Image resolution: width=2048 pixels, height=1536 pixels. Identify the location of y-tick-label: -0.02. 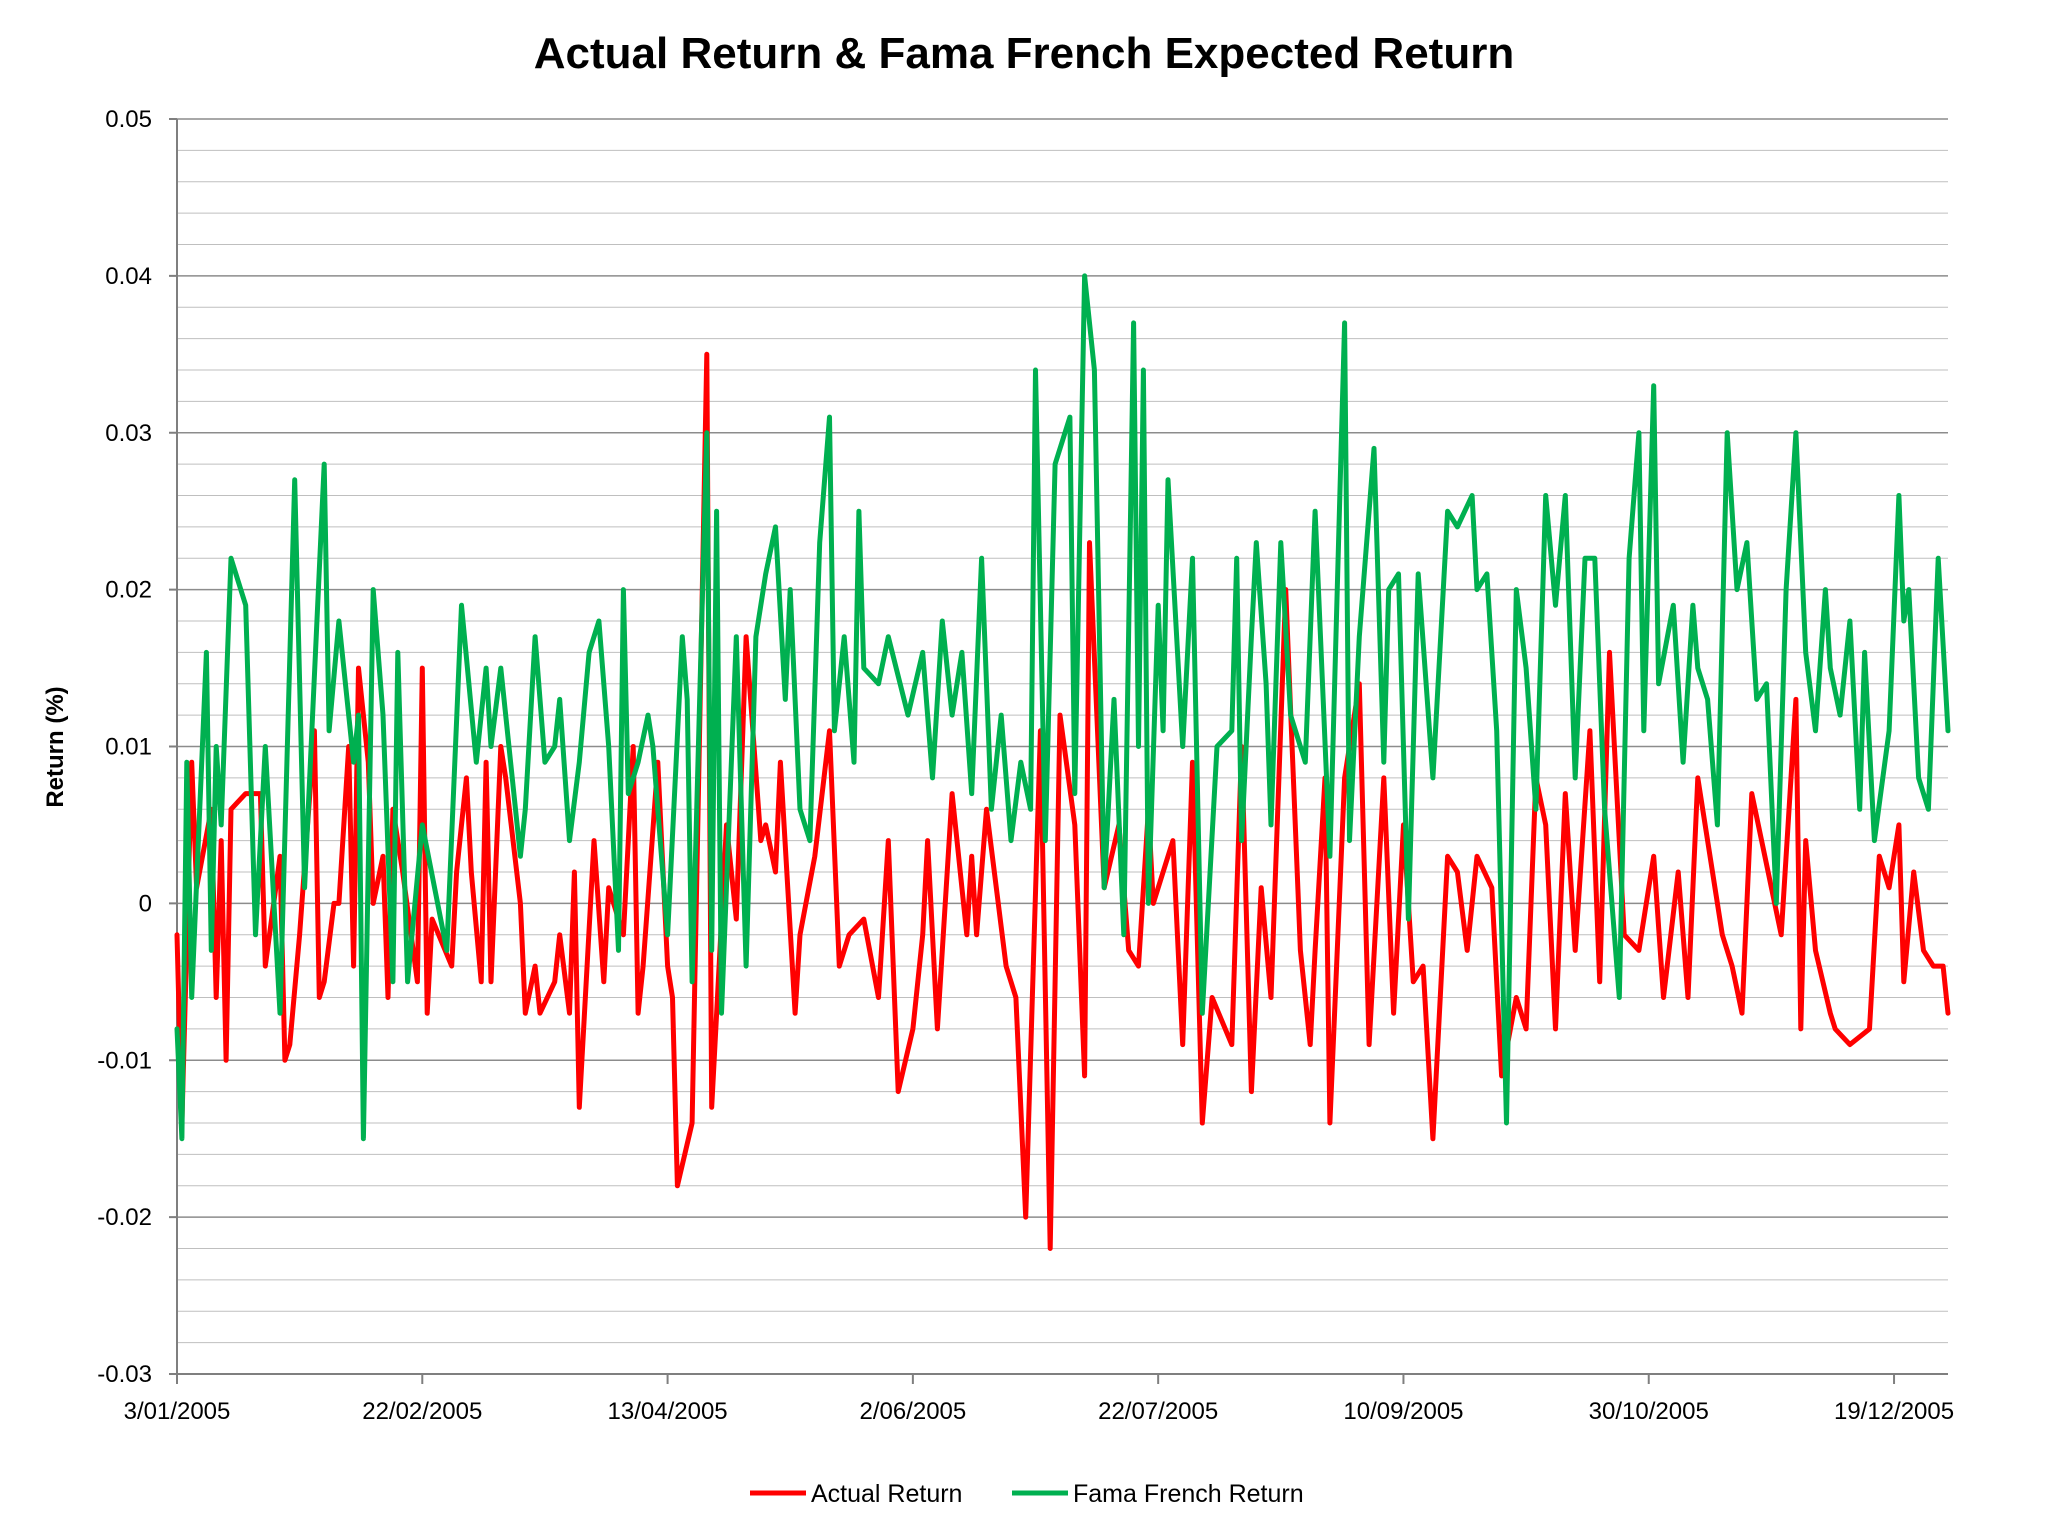
(124, 1217).